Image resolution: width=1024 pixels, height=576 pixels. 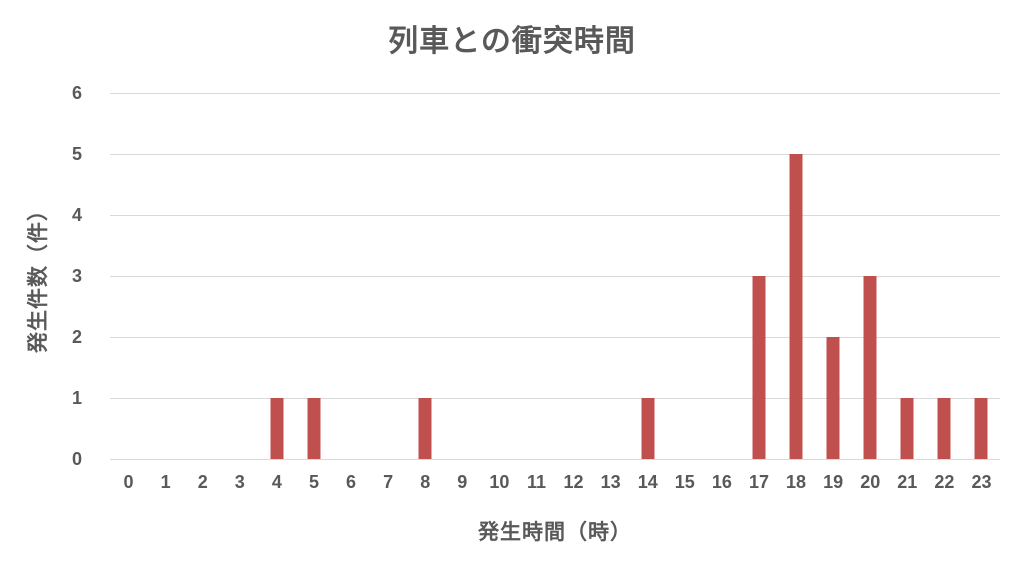 What do you see at coordinates (276, 482) in the screenshot?
I see `x-tick-label: 4` at bounding box center [276, 482].